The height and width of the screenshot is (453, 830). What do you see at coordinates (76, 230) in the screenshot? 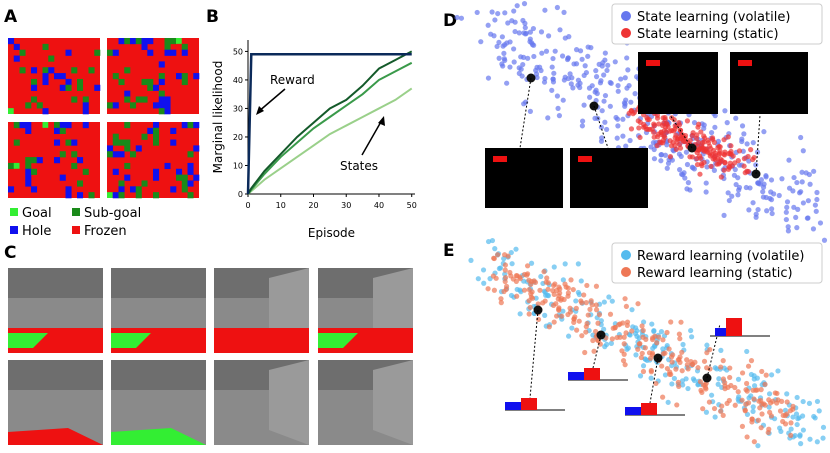
I see `legend-swatch` at bounding box center [76, 230].